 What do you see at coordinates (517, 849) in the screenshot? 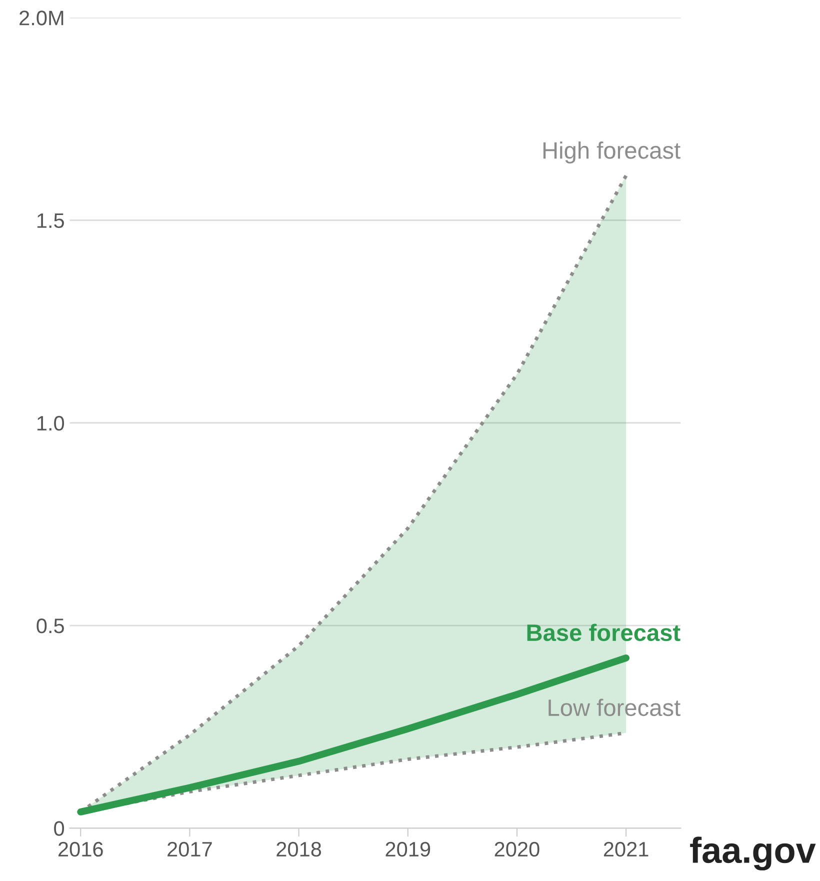
I see `x-tick-label: 2020` at bounding box center [517, 849].